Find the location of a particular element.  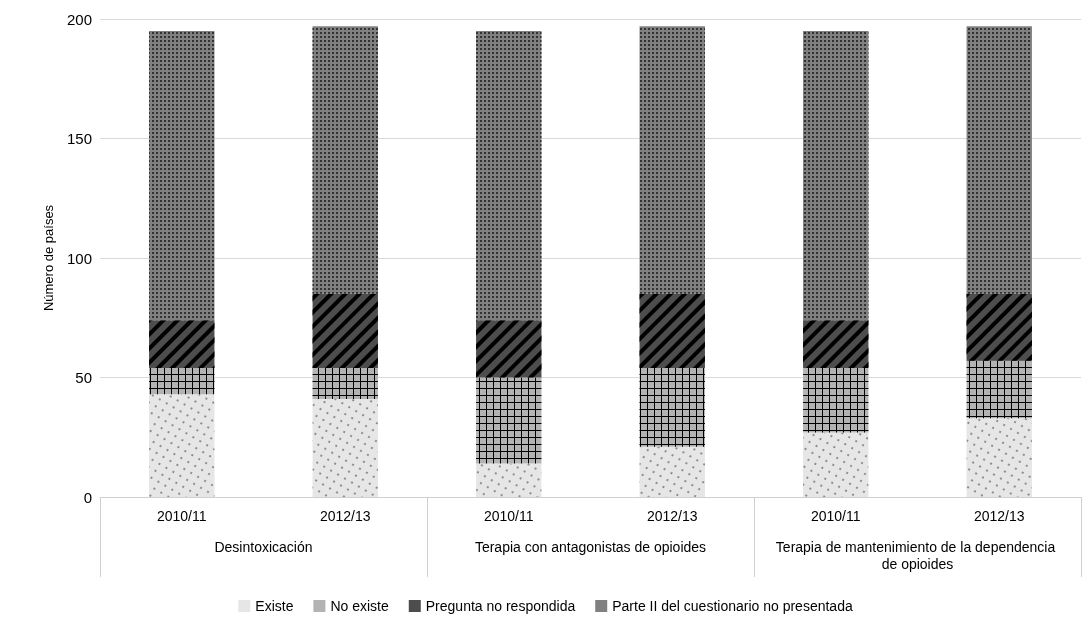

y-tick-label: 150 is located at coordinates (79, 138).